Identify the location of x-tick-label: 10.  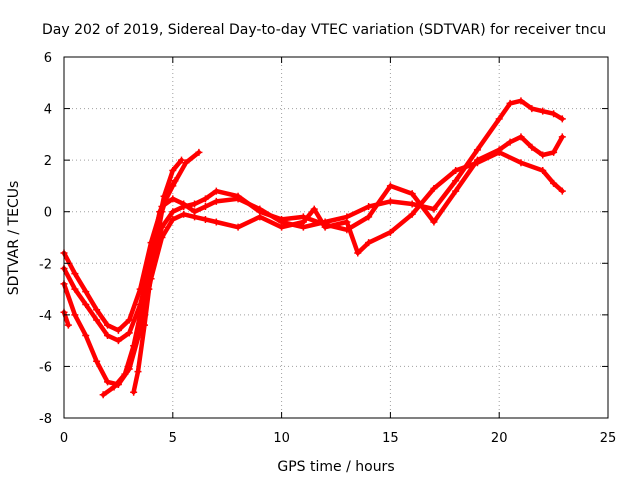
(281, 438).